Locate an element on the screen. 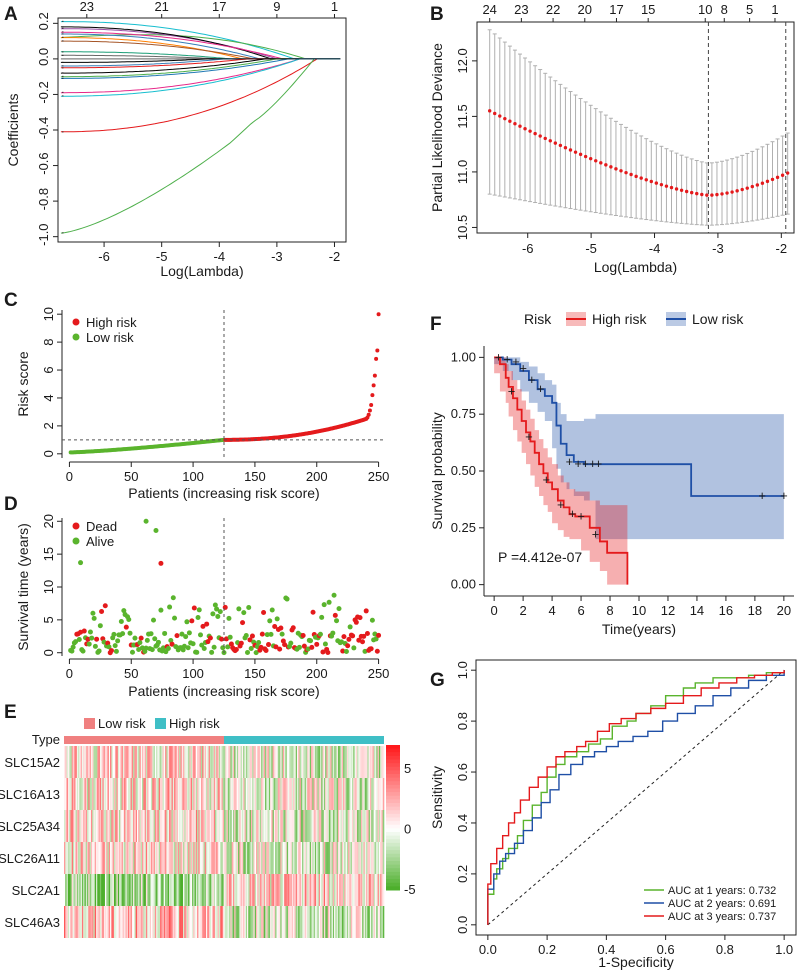  x-tick-label: 0.4 is located at coordinates (606, 949).